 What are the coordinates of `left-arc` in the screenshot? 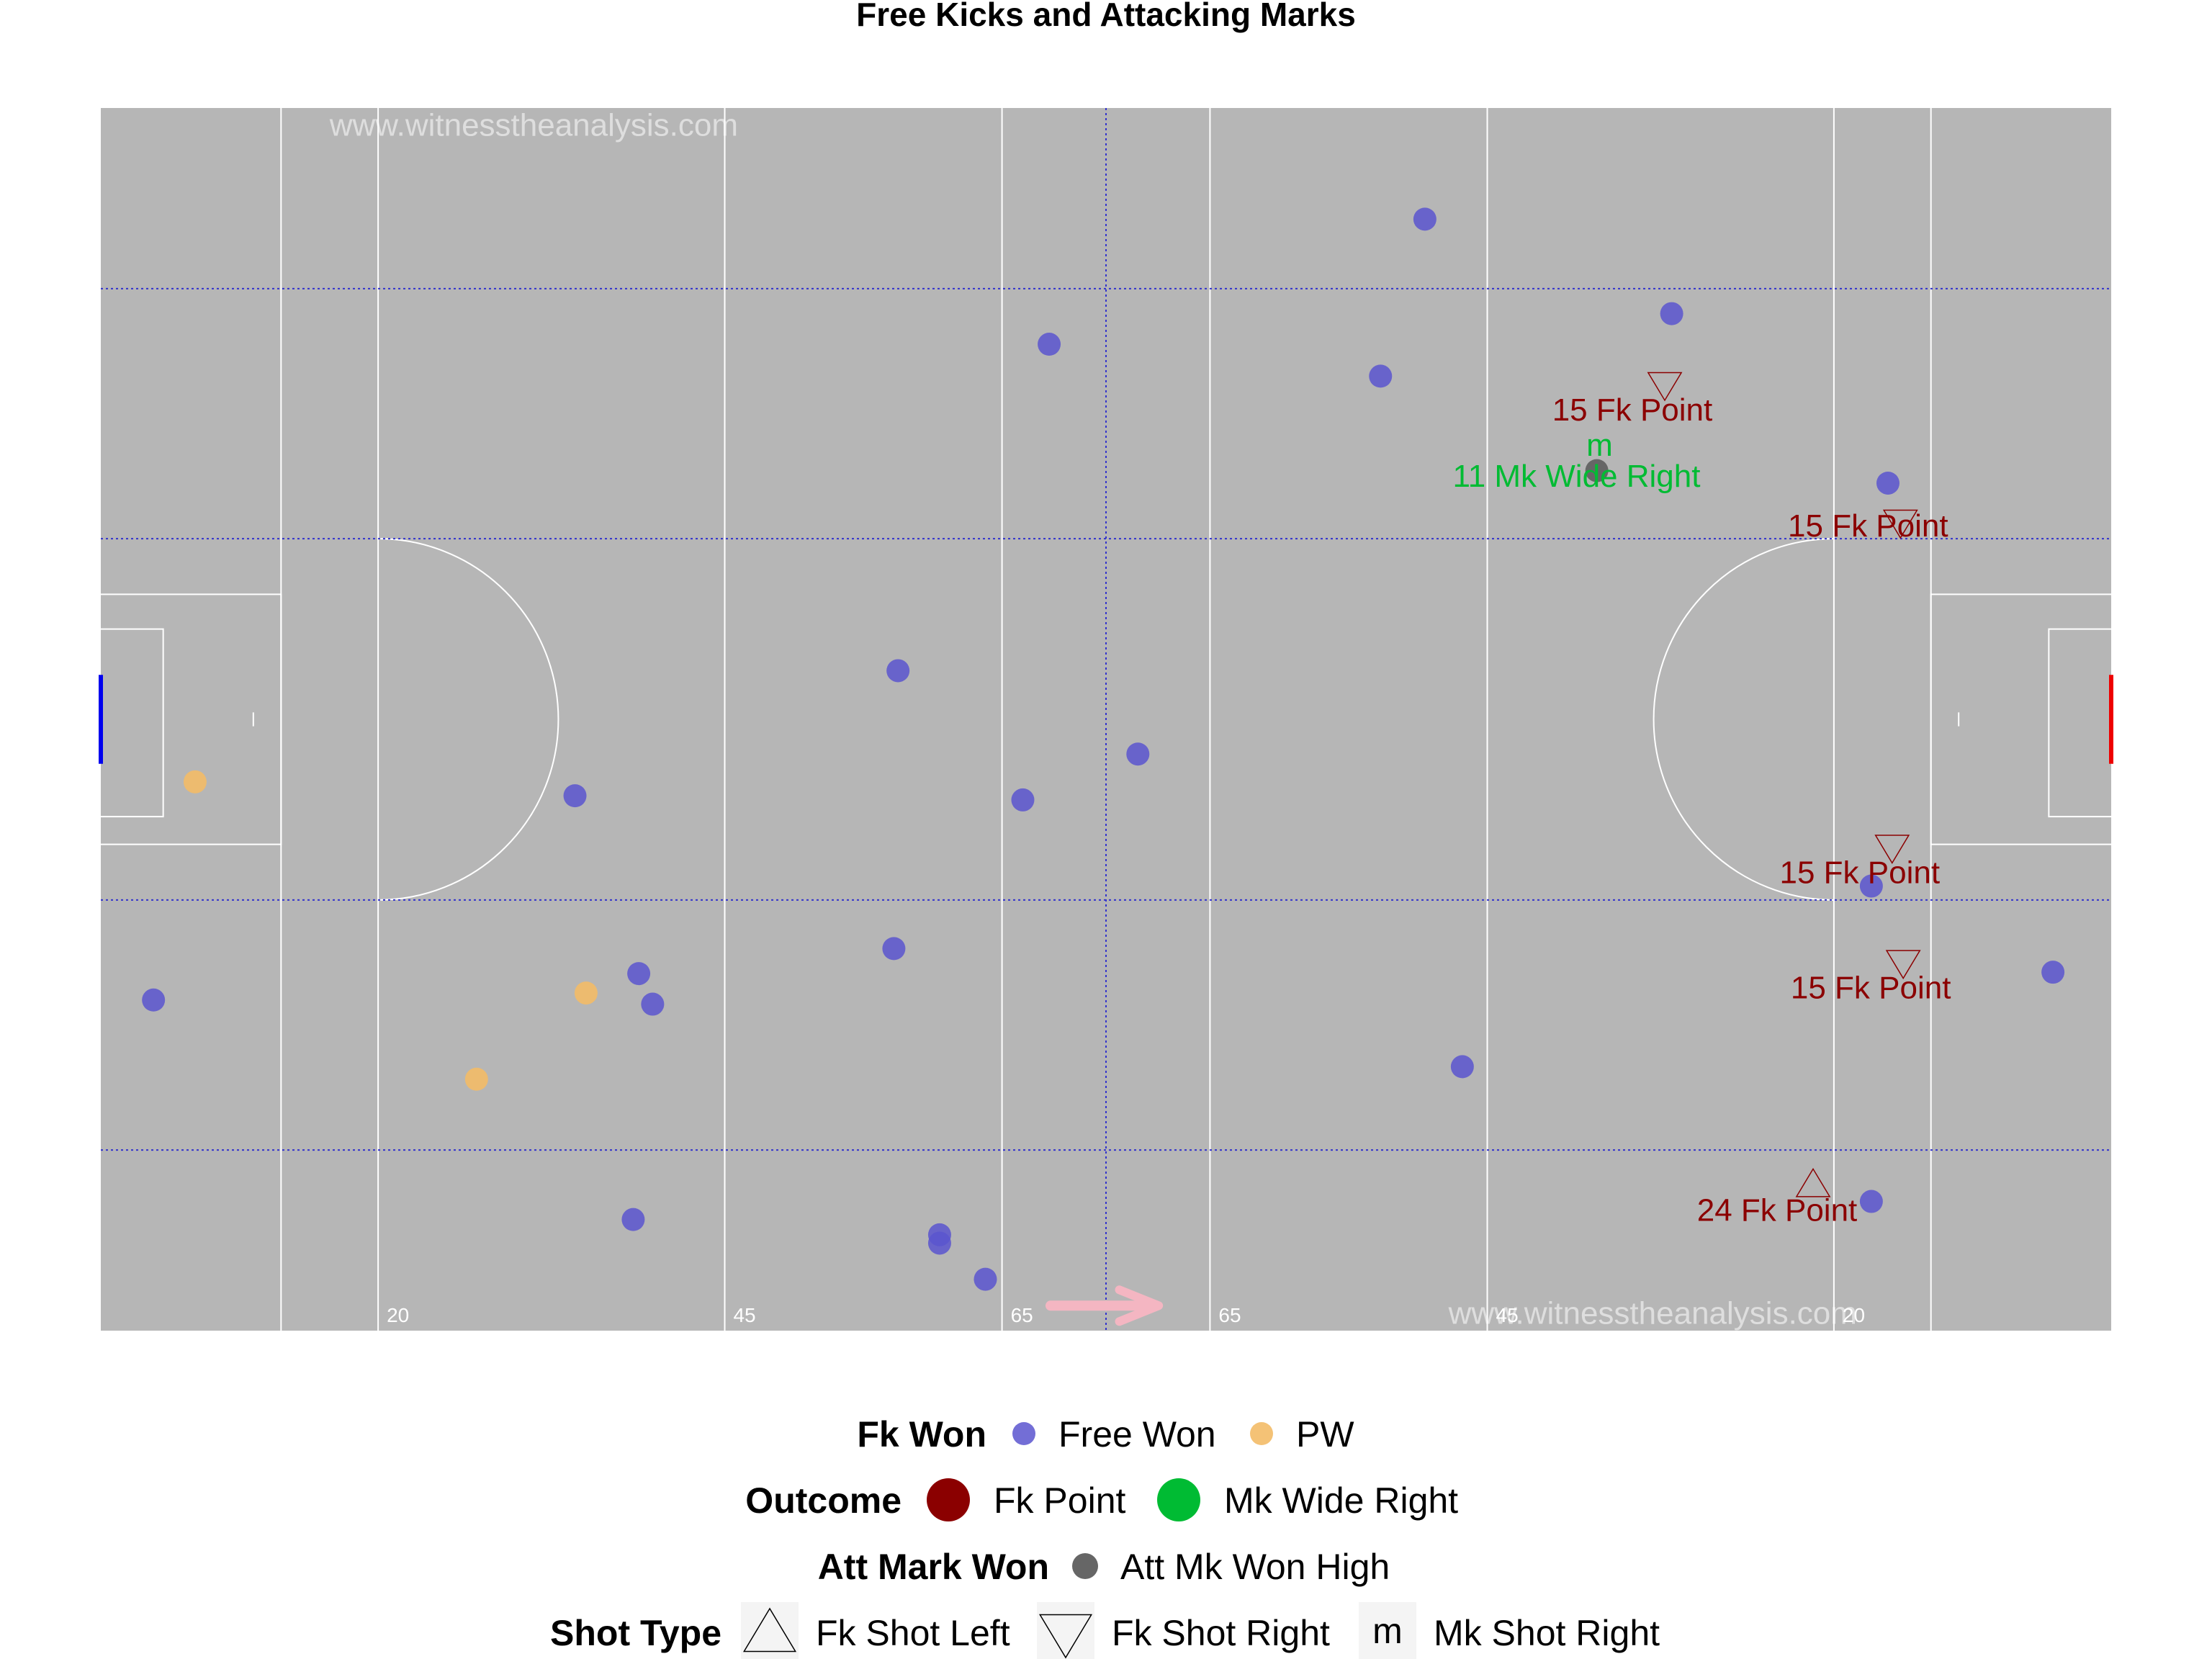 It's located at (468, 720).